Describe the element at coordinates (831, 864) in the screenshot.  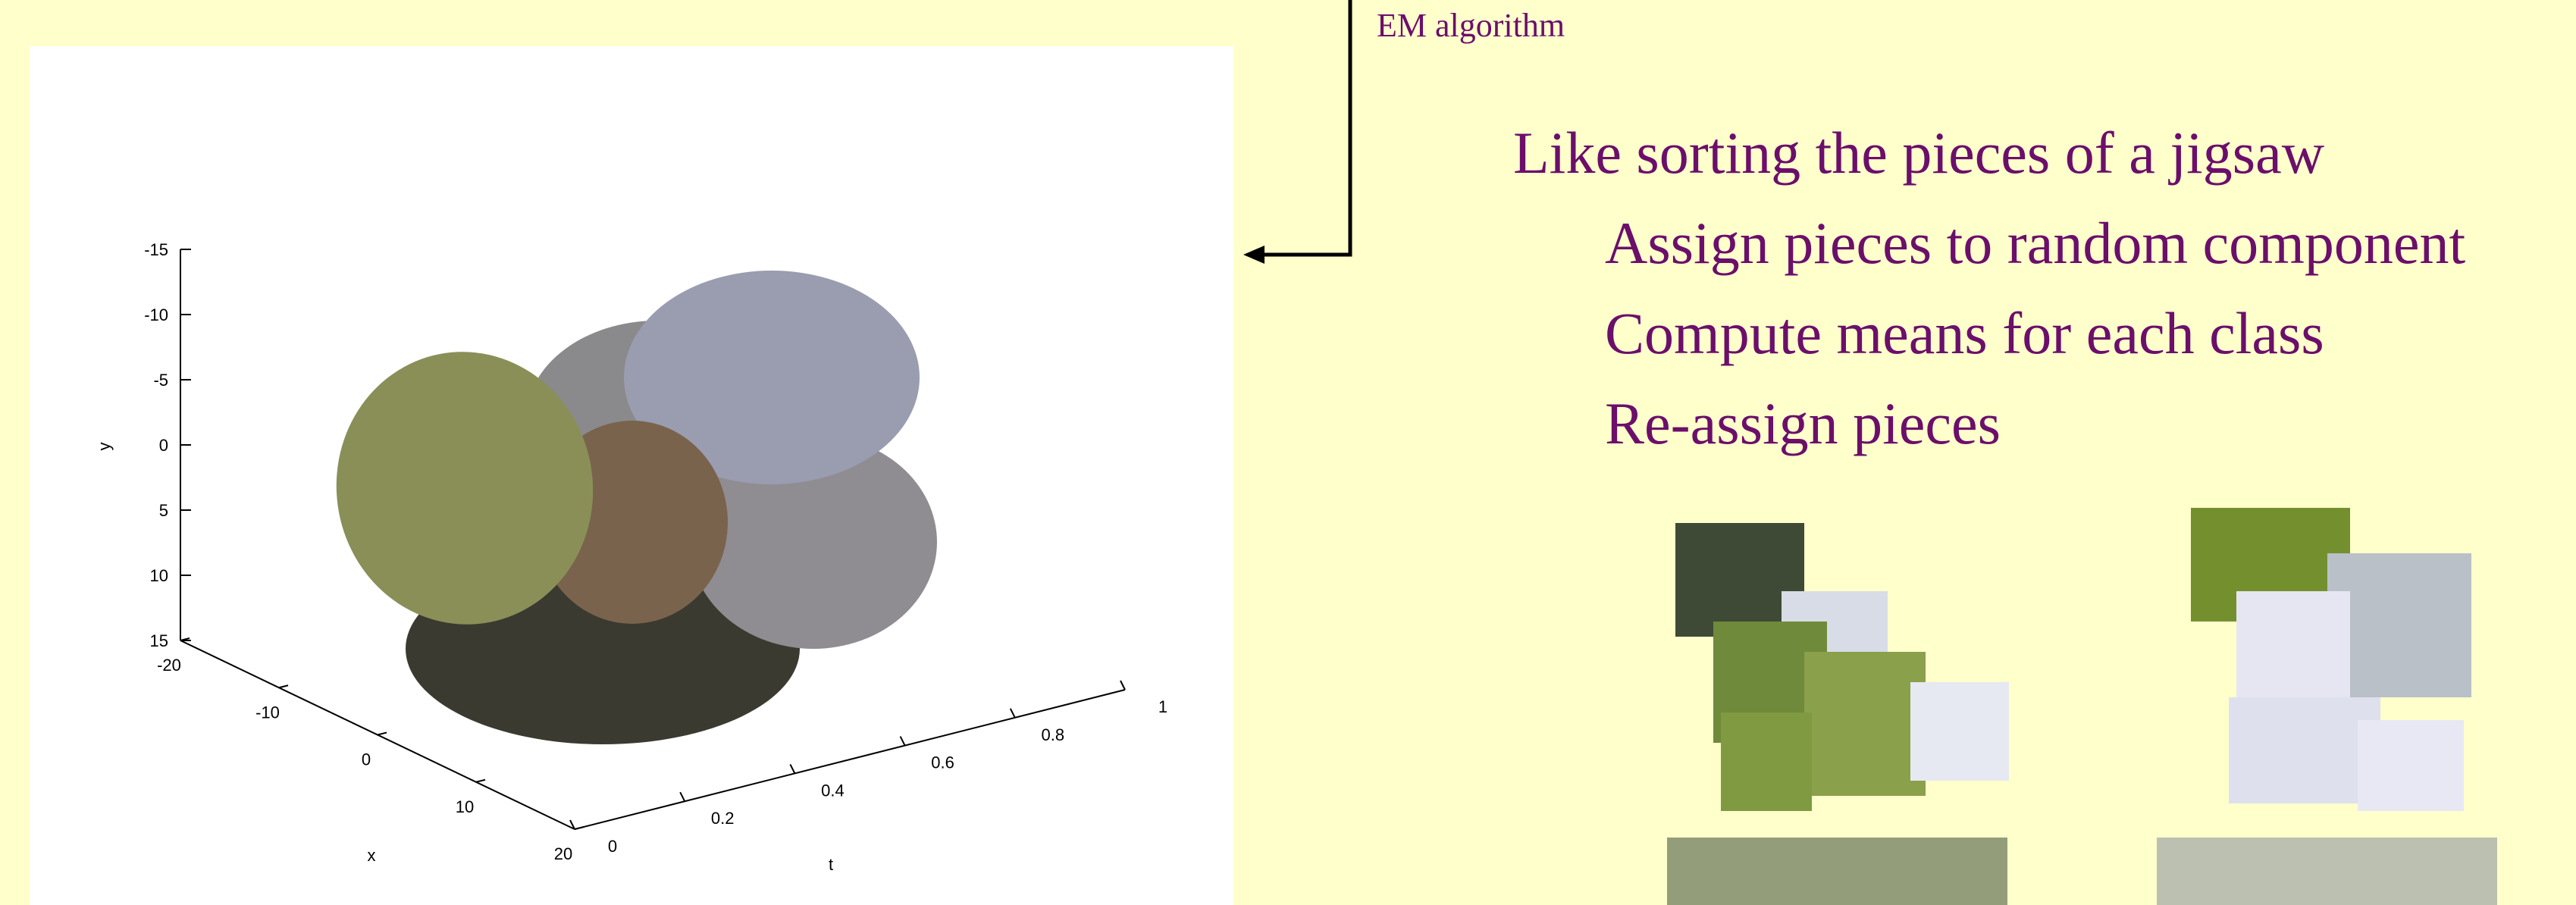
I see `t-axis-label: t` at that location.